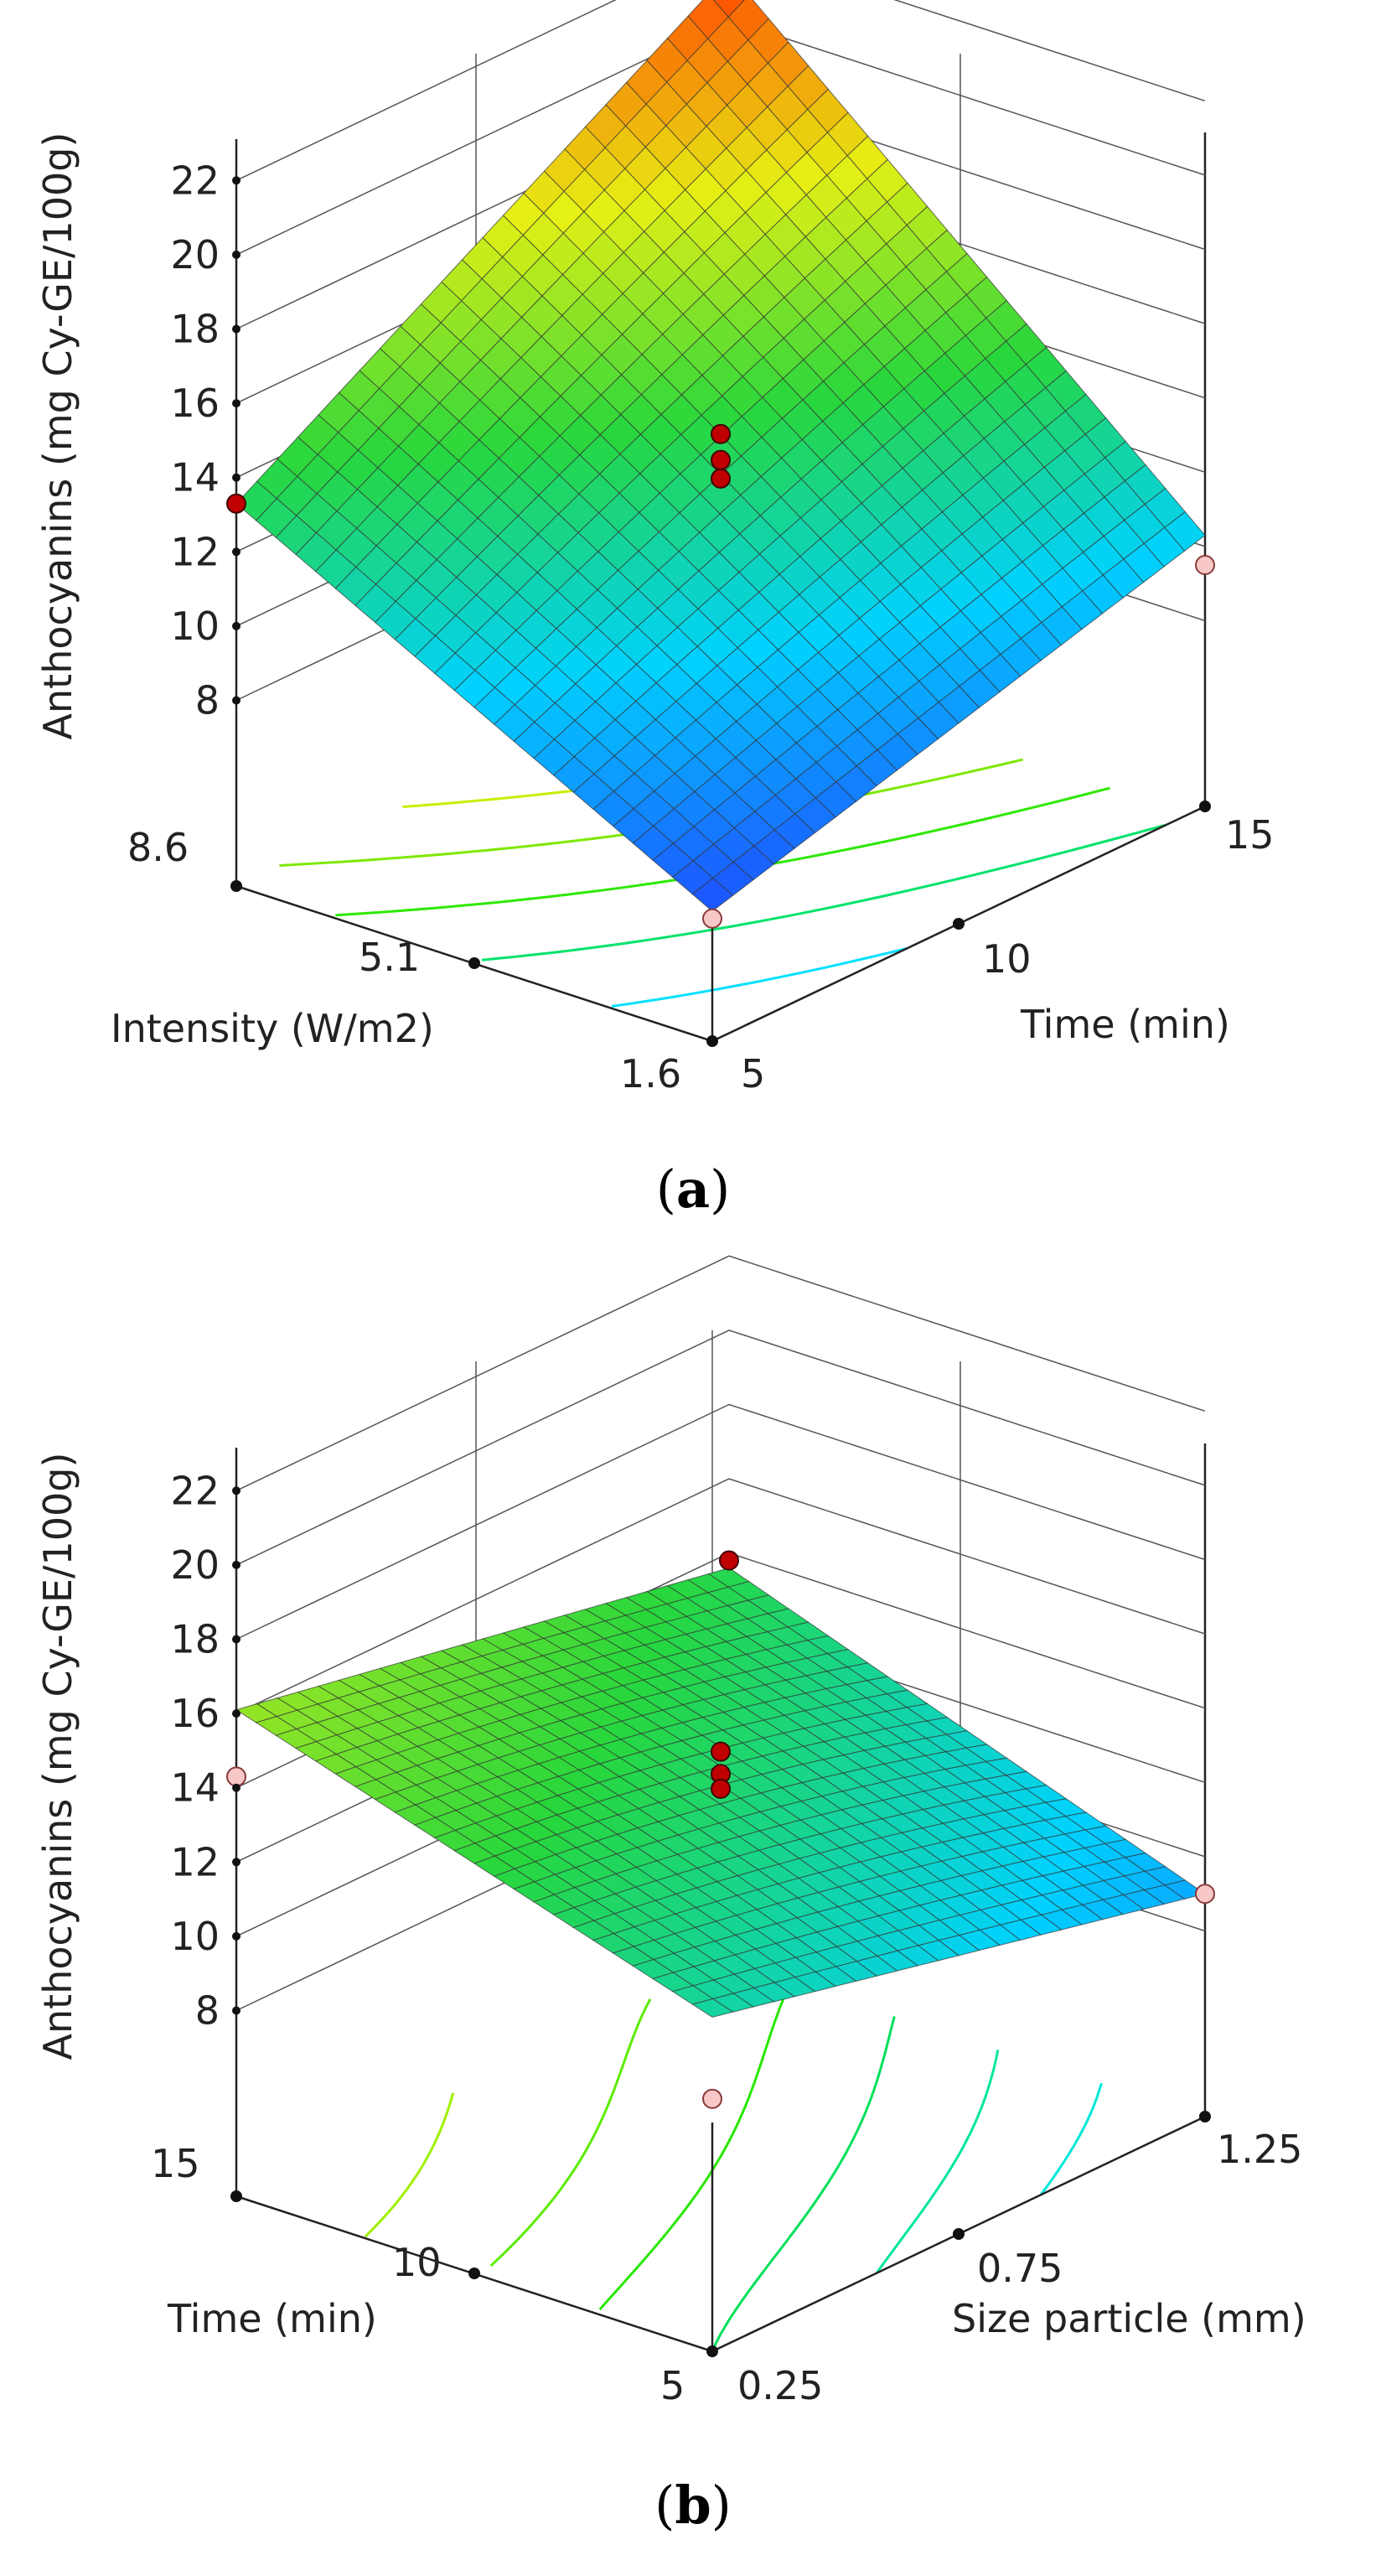 The width and height of the screenshot is (1381, 2576). What do you see at coordinates (206, 440) in the screenshot?
I see `panel-a-z-ticks: 8 10 12 14 16 18 20 22` at bounding box center [206, 440].